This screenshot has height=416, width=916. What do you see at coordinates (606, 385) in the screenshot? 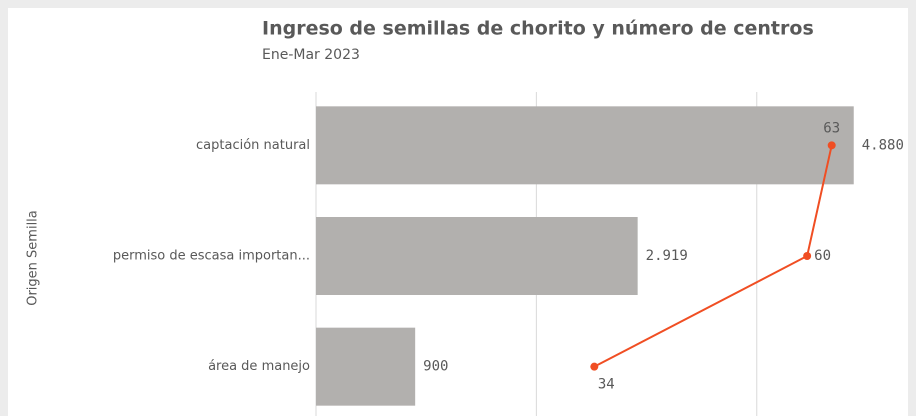
I see `line-value-label: 34` at bounding box center [606, 385].